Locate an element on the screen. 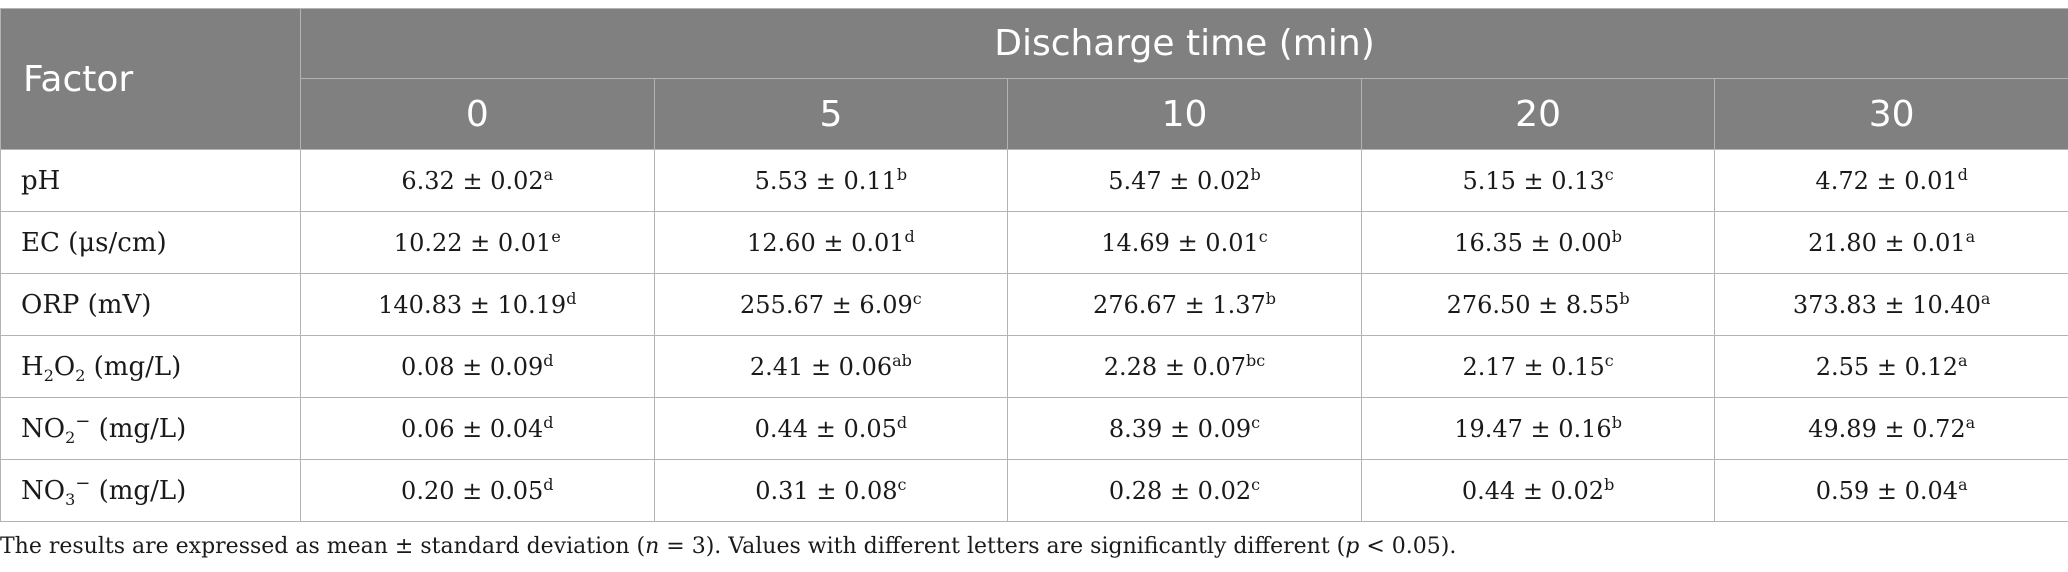 The width and height of the screenshot is (2068, 572). table-cell: 8.39 ± 0.09c is located at coordinates (1184, 428).